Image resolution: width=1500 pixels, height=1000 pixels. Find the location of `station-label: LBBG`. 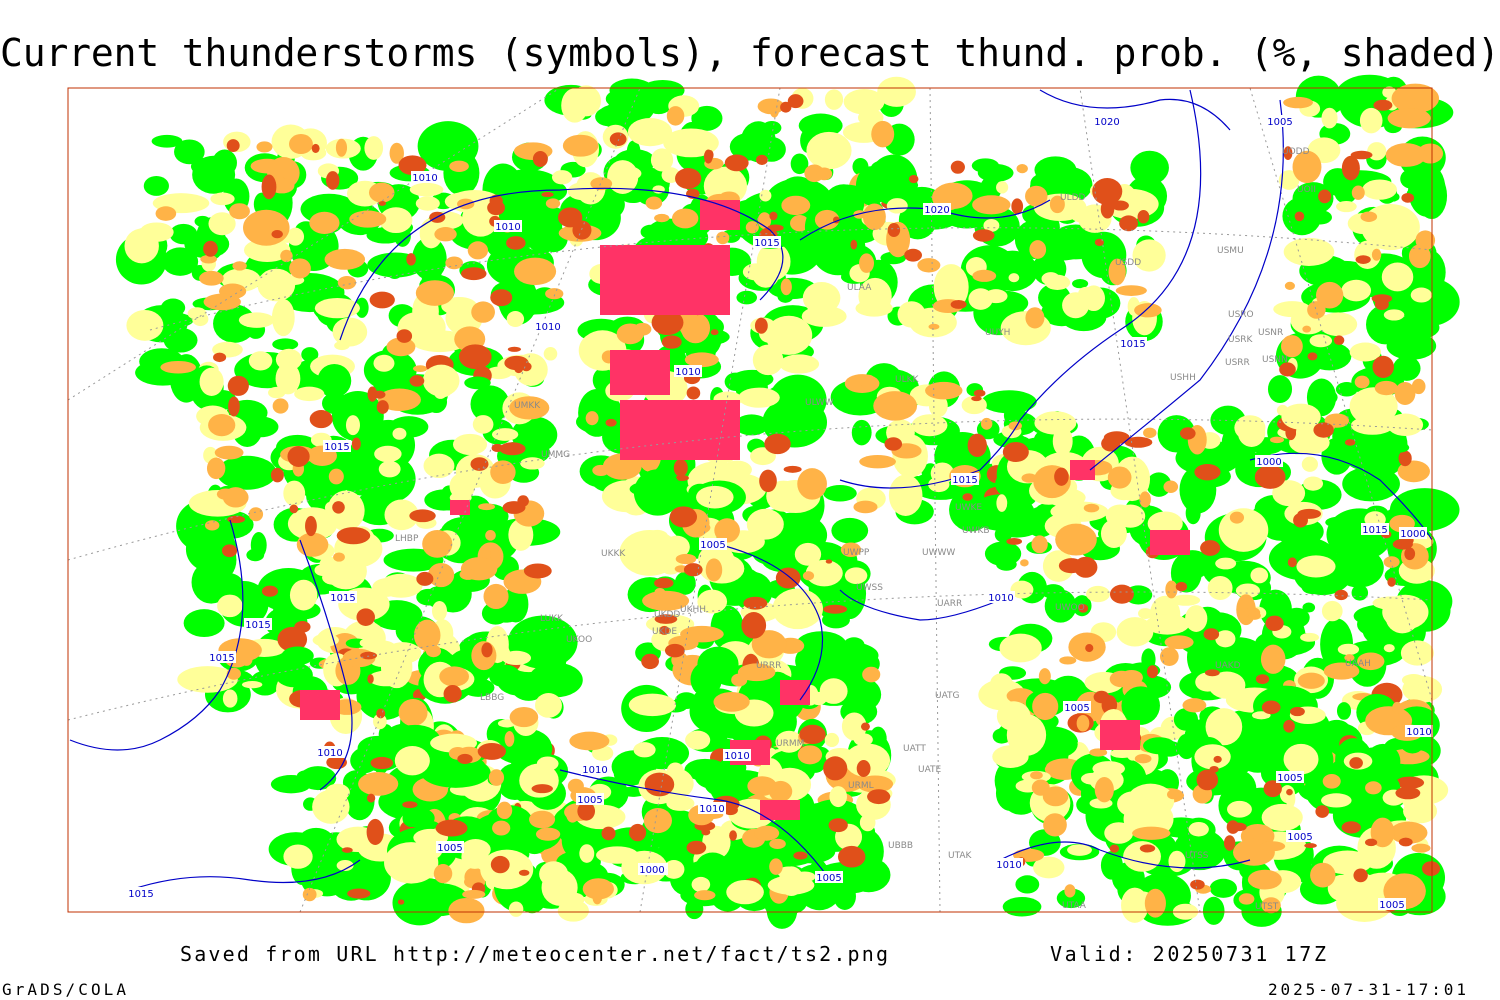

station-label: LBBG is located at coordinates (492, 698).